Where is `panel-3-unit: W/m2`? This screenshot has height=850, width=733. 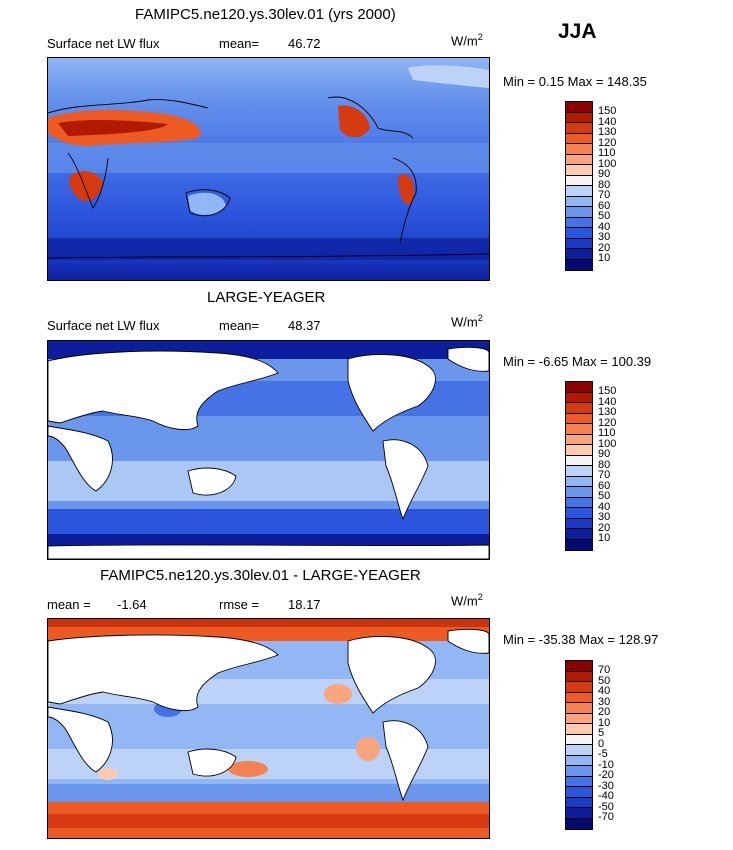
panel-3-unit: W/m2 is located at coordinates (467, 600).